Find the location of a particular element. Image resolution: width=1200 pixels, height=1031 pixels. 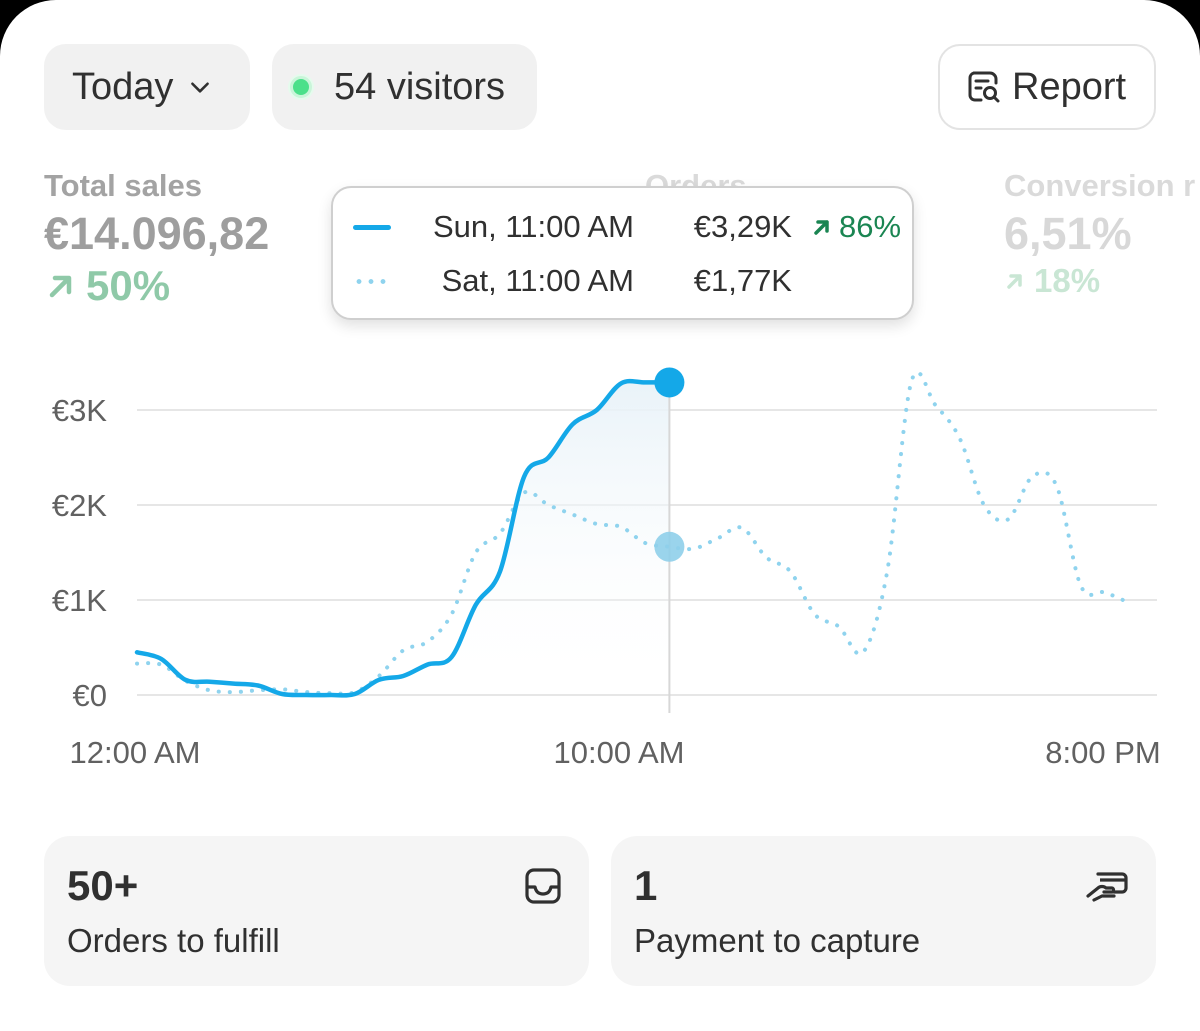

y-tick-label: €2K is located at coordinates (79, 505).